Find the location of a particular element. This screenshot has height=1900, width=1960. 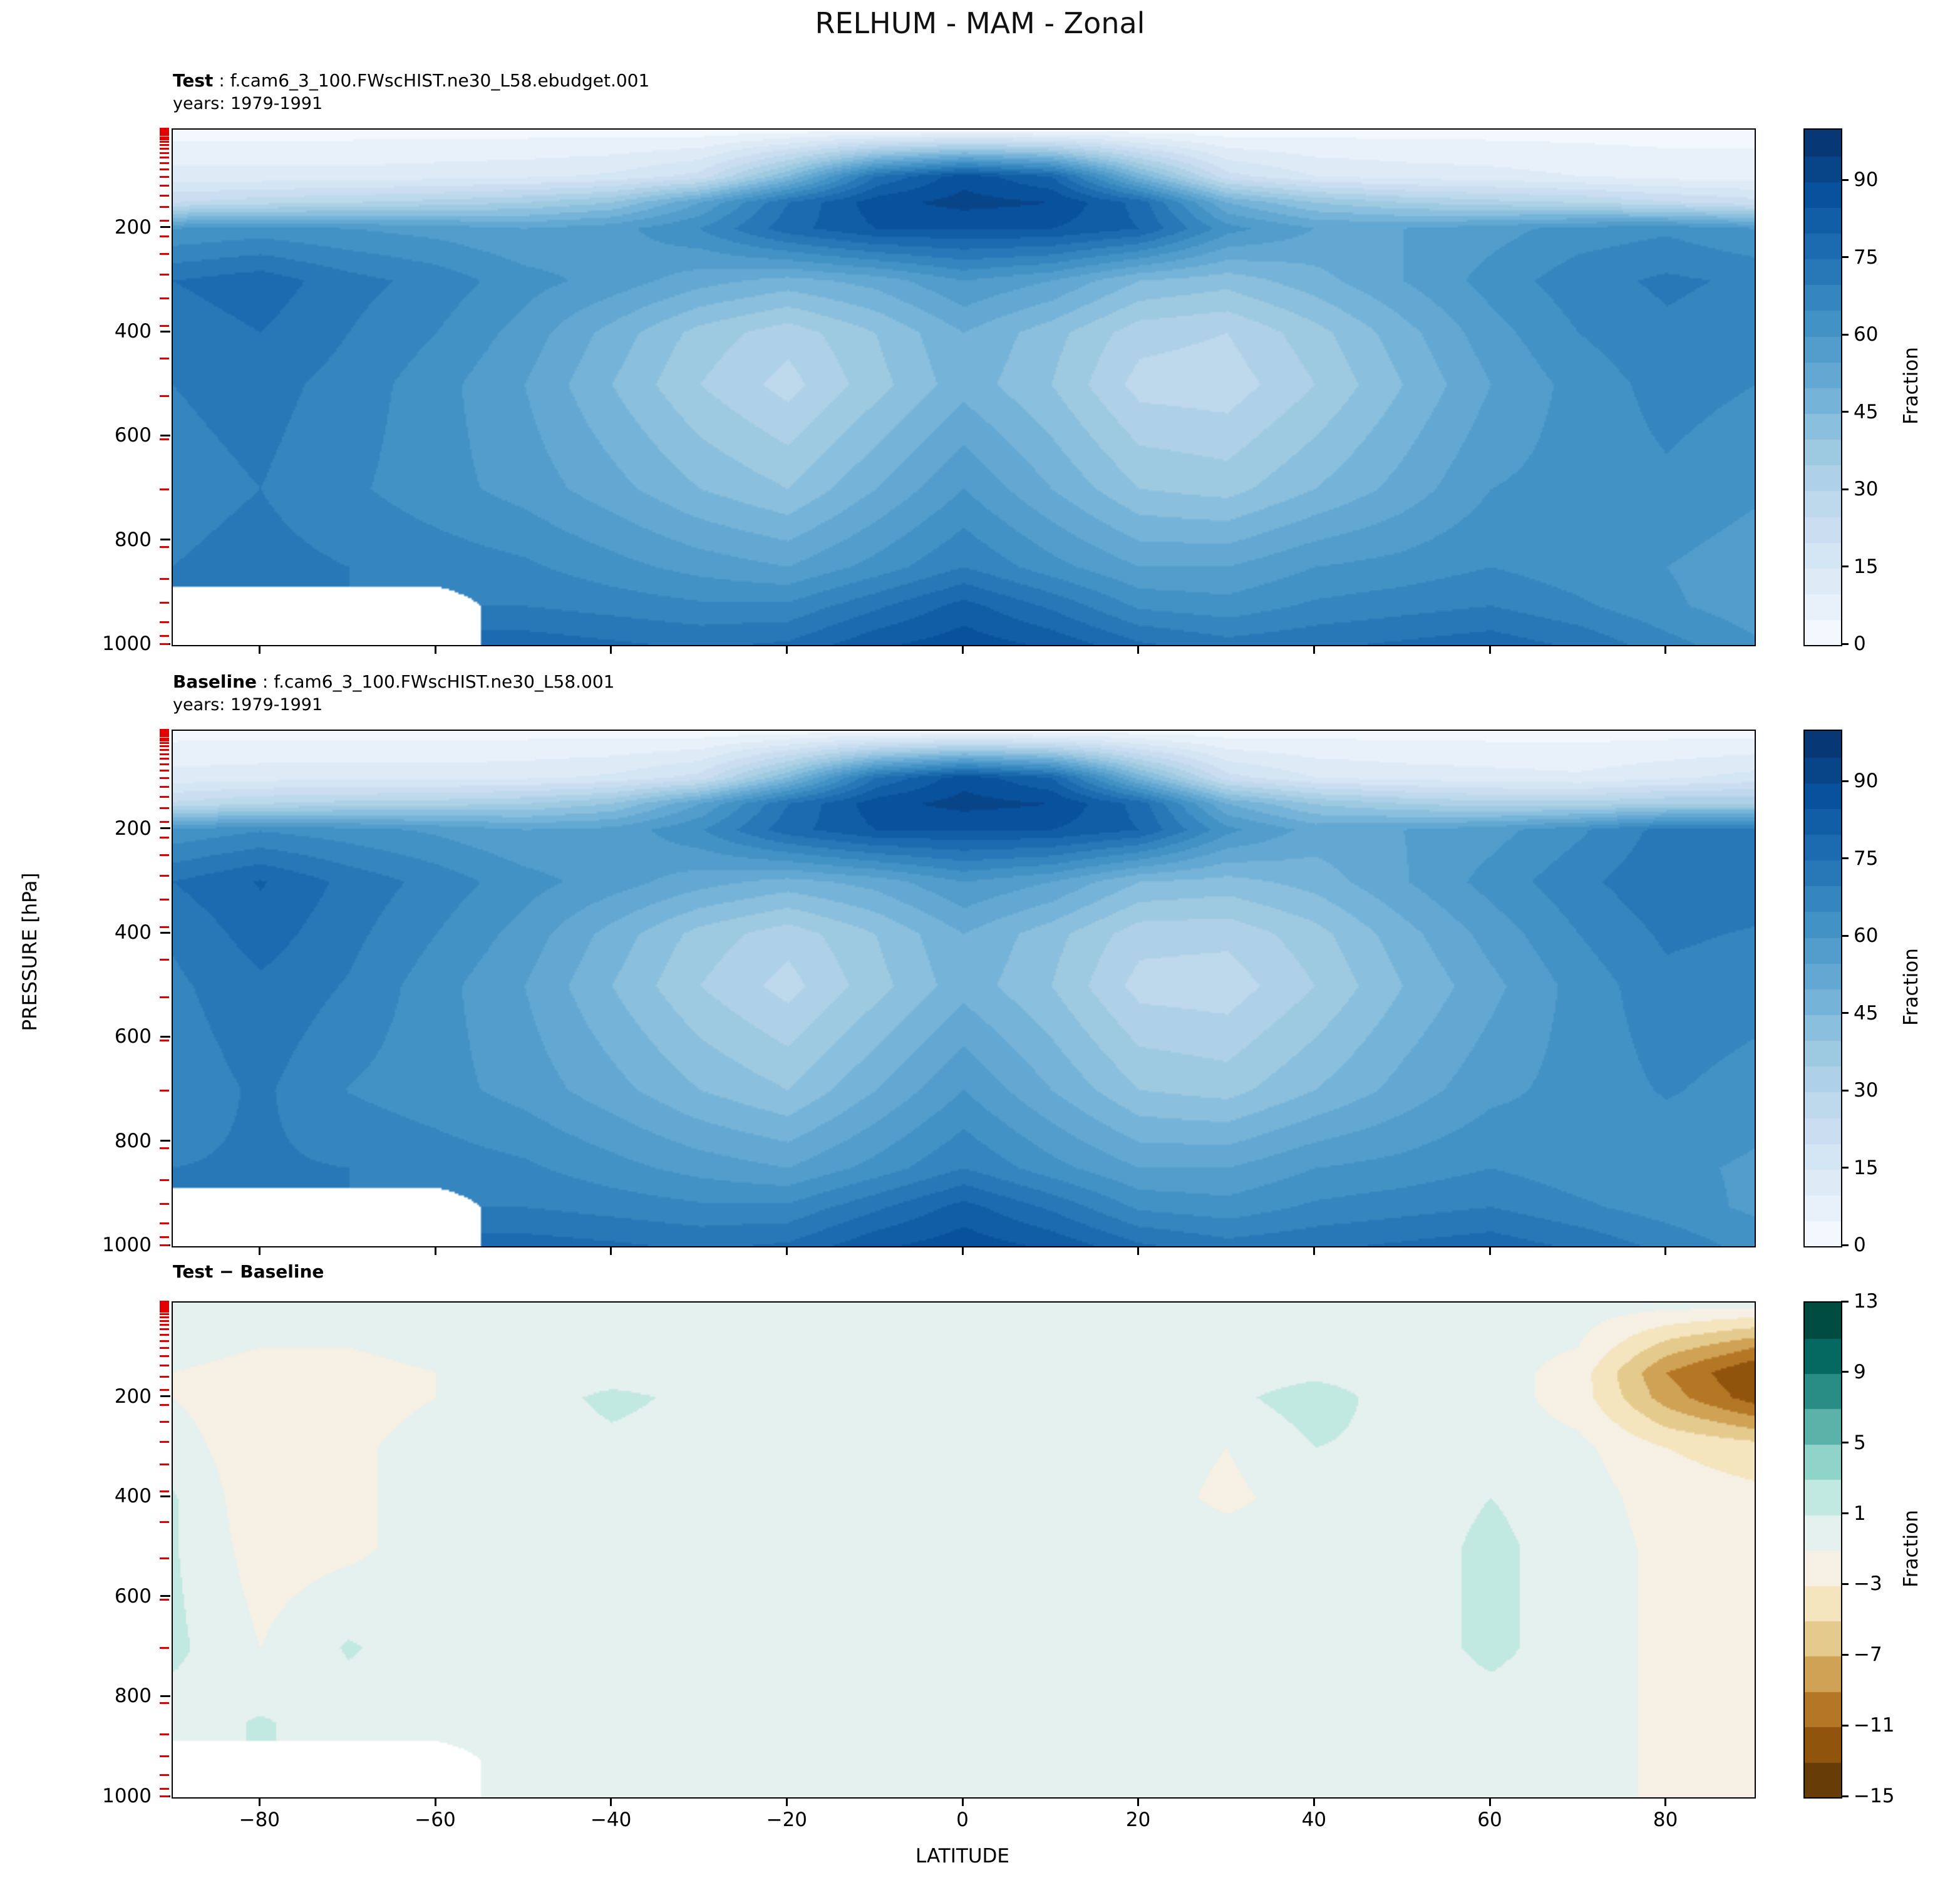

baseline-colorbar is located at coordinates (1823, 988).